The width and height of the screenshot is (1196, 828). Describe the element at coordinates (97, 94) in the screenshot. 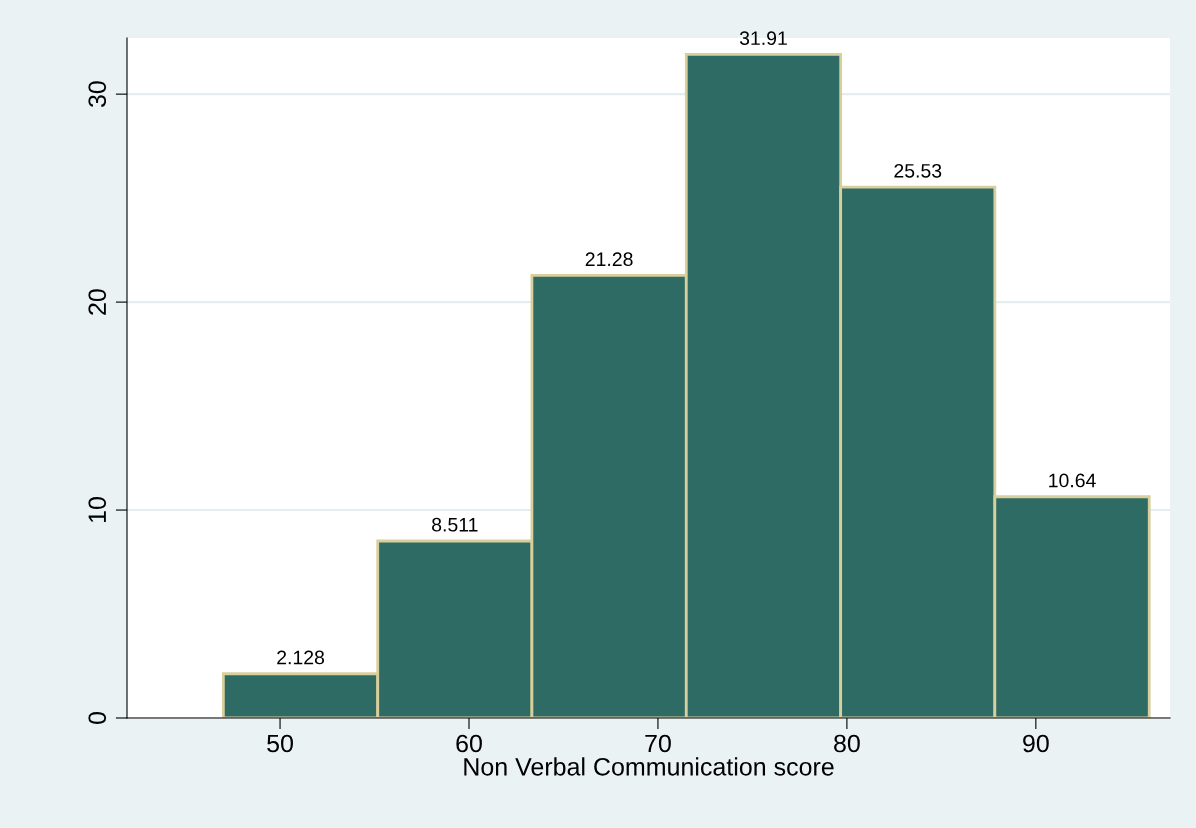

I see `y-tick-label: 30` at that location.